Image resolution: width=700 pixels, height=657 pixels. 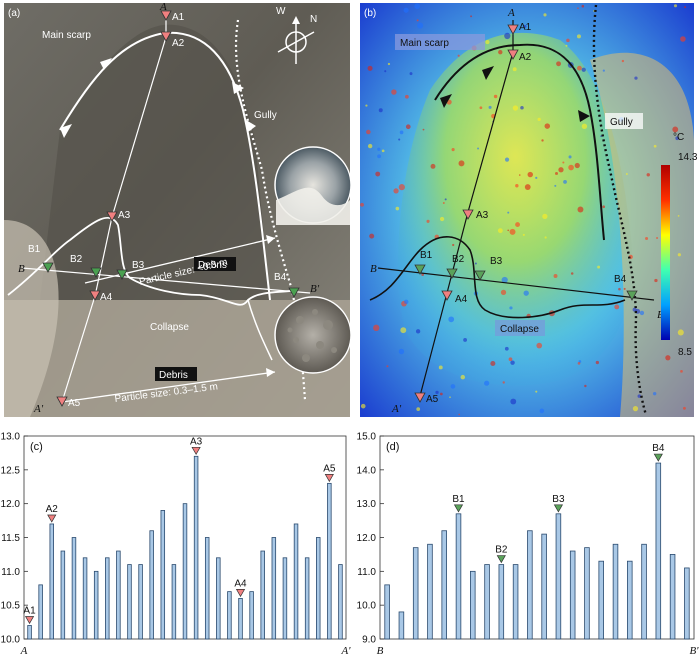 What do you see at coordinates (432, 399) in the screenshot?
I see `thermal-marker-label-A5: A5` at bounding box center [432, 399].